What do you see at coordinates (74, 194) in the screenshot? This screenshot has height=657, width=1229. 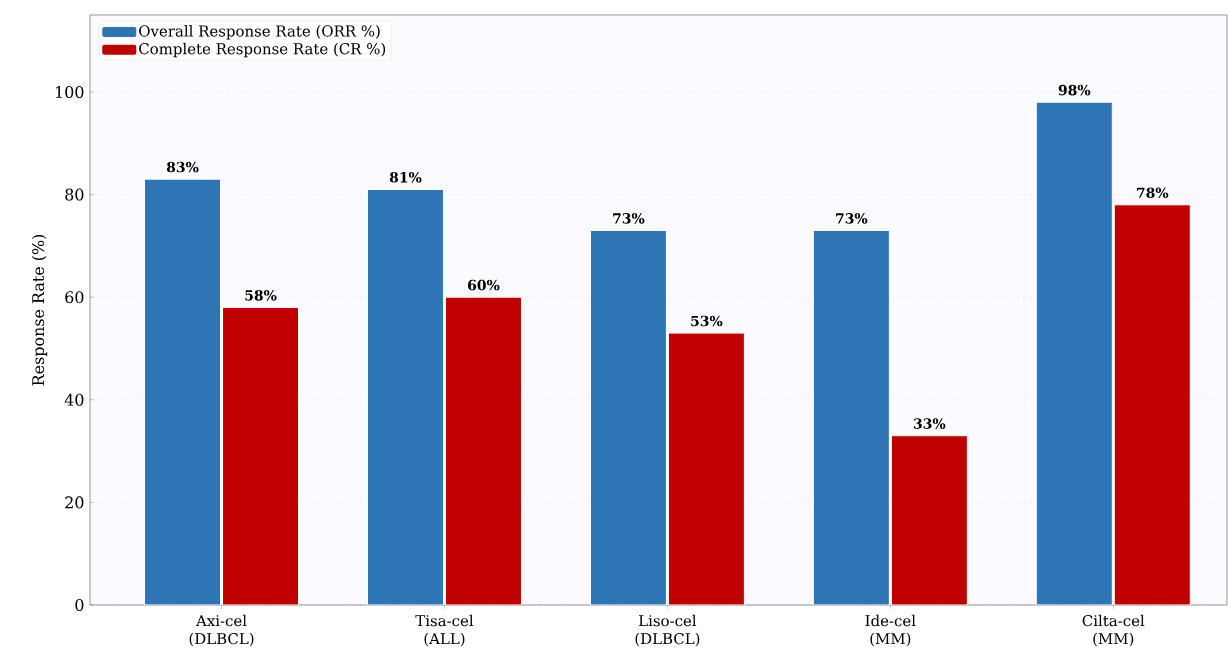 I see `y-tick-label: 80` at bounding box center [74, 194].